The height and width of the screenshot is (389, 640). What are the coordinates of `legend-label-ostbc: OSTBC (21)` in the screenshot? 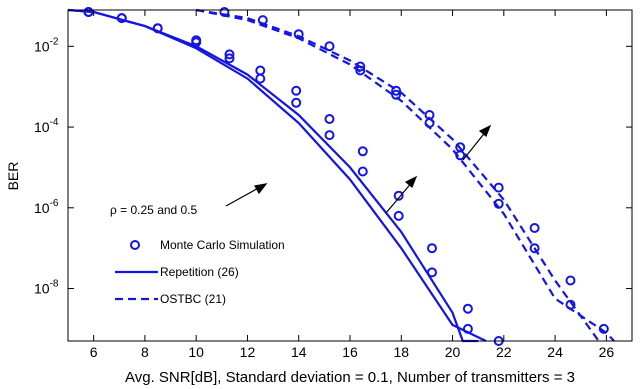 It's located at (193, 299).